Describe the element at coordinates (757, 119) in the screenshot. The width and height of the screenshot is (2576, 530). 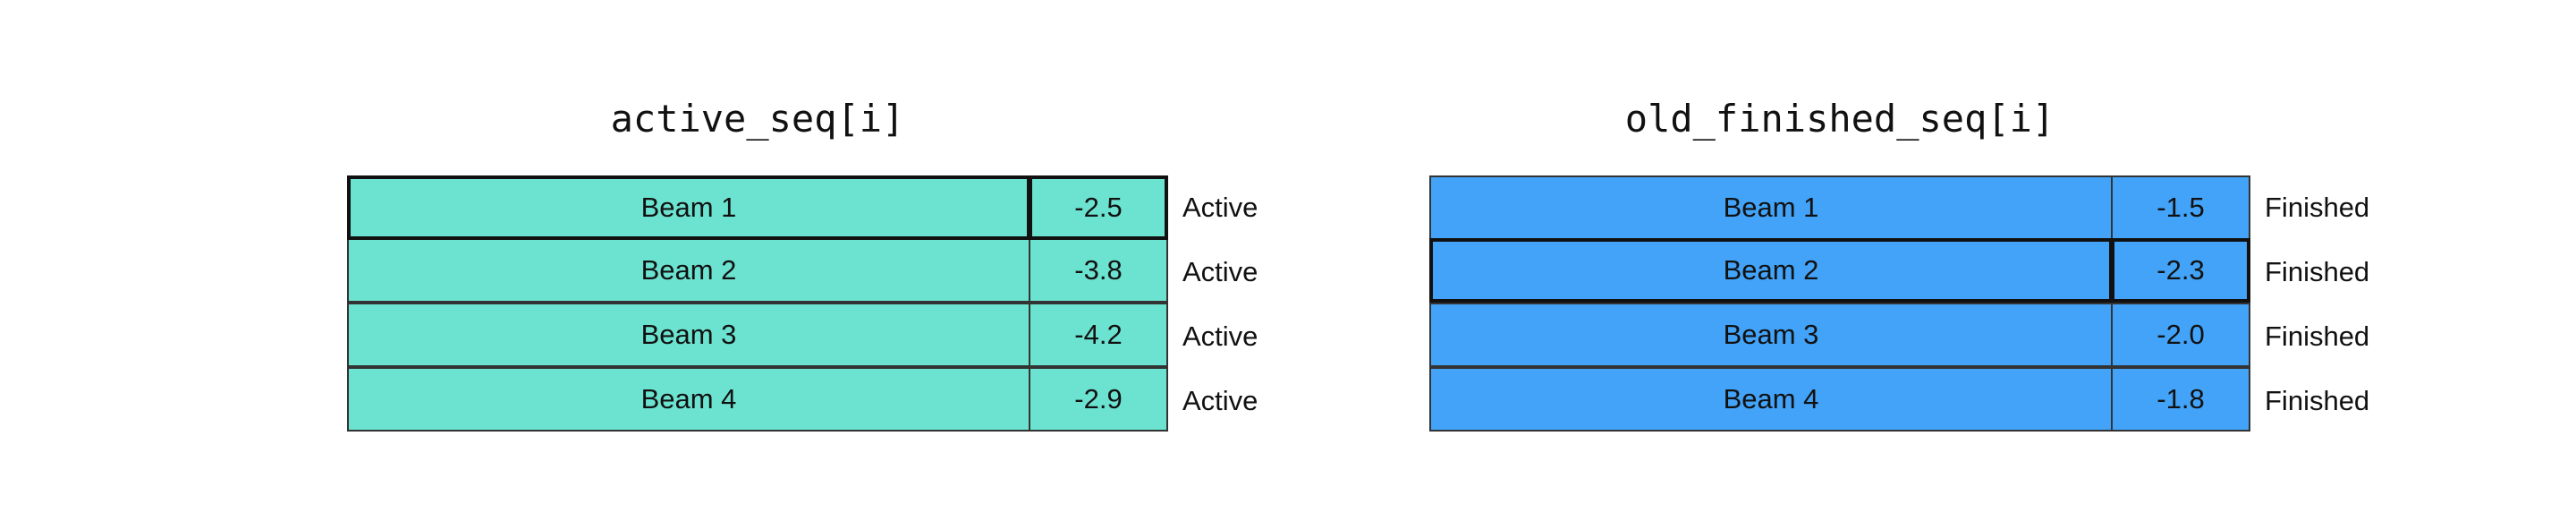
I see `active-seq-title: active_seq[i]` at that location.